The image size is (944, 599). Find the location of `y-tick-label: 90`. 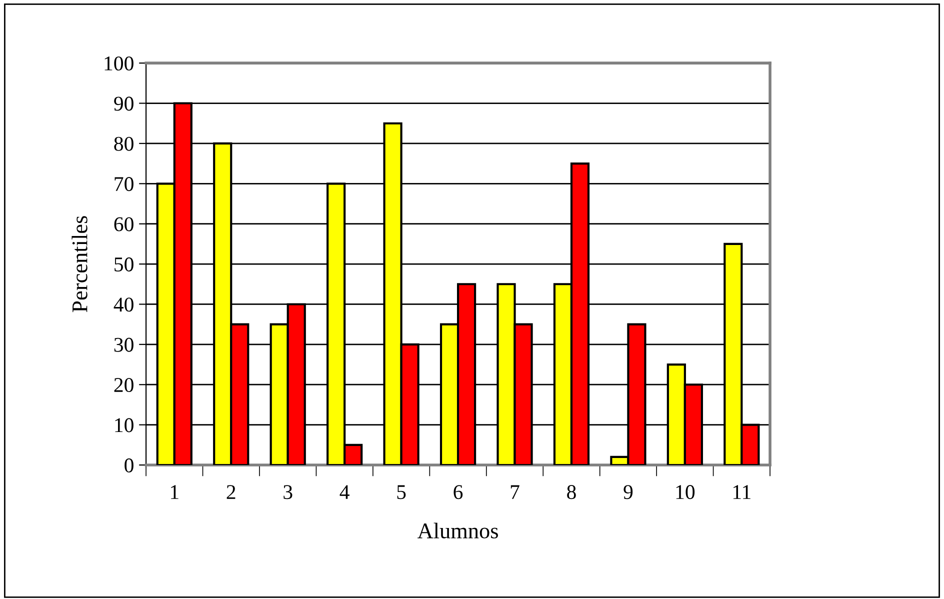

y-tick-label: 90 is located at coordinates (124, 103).